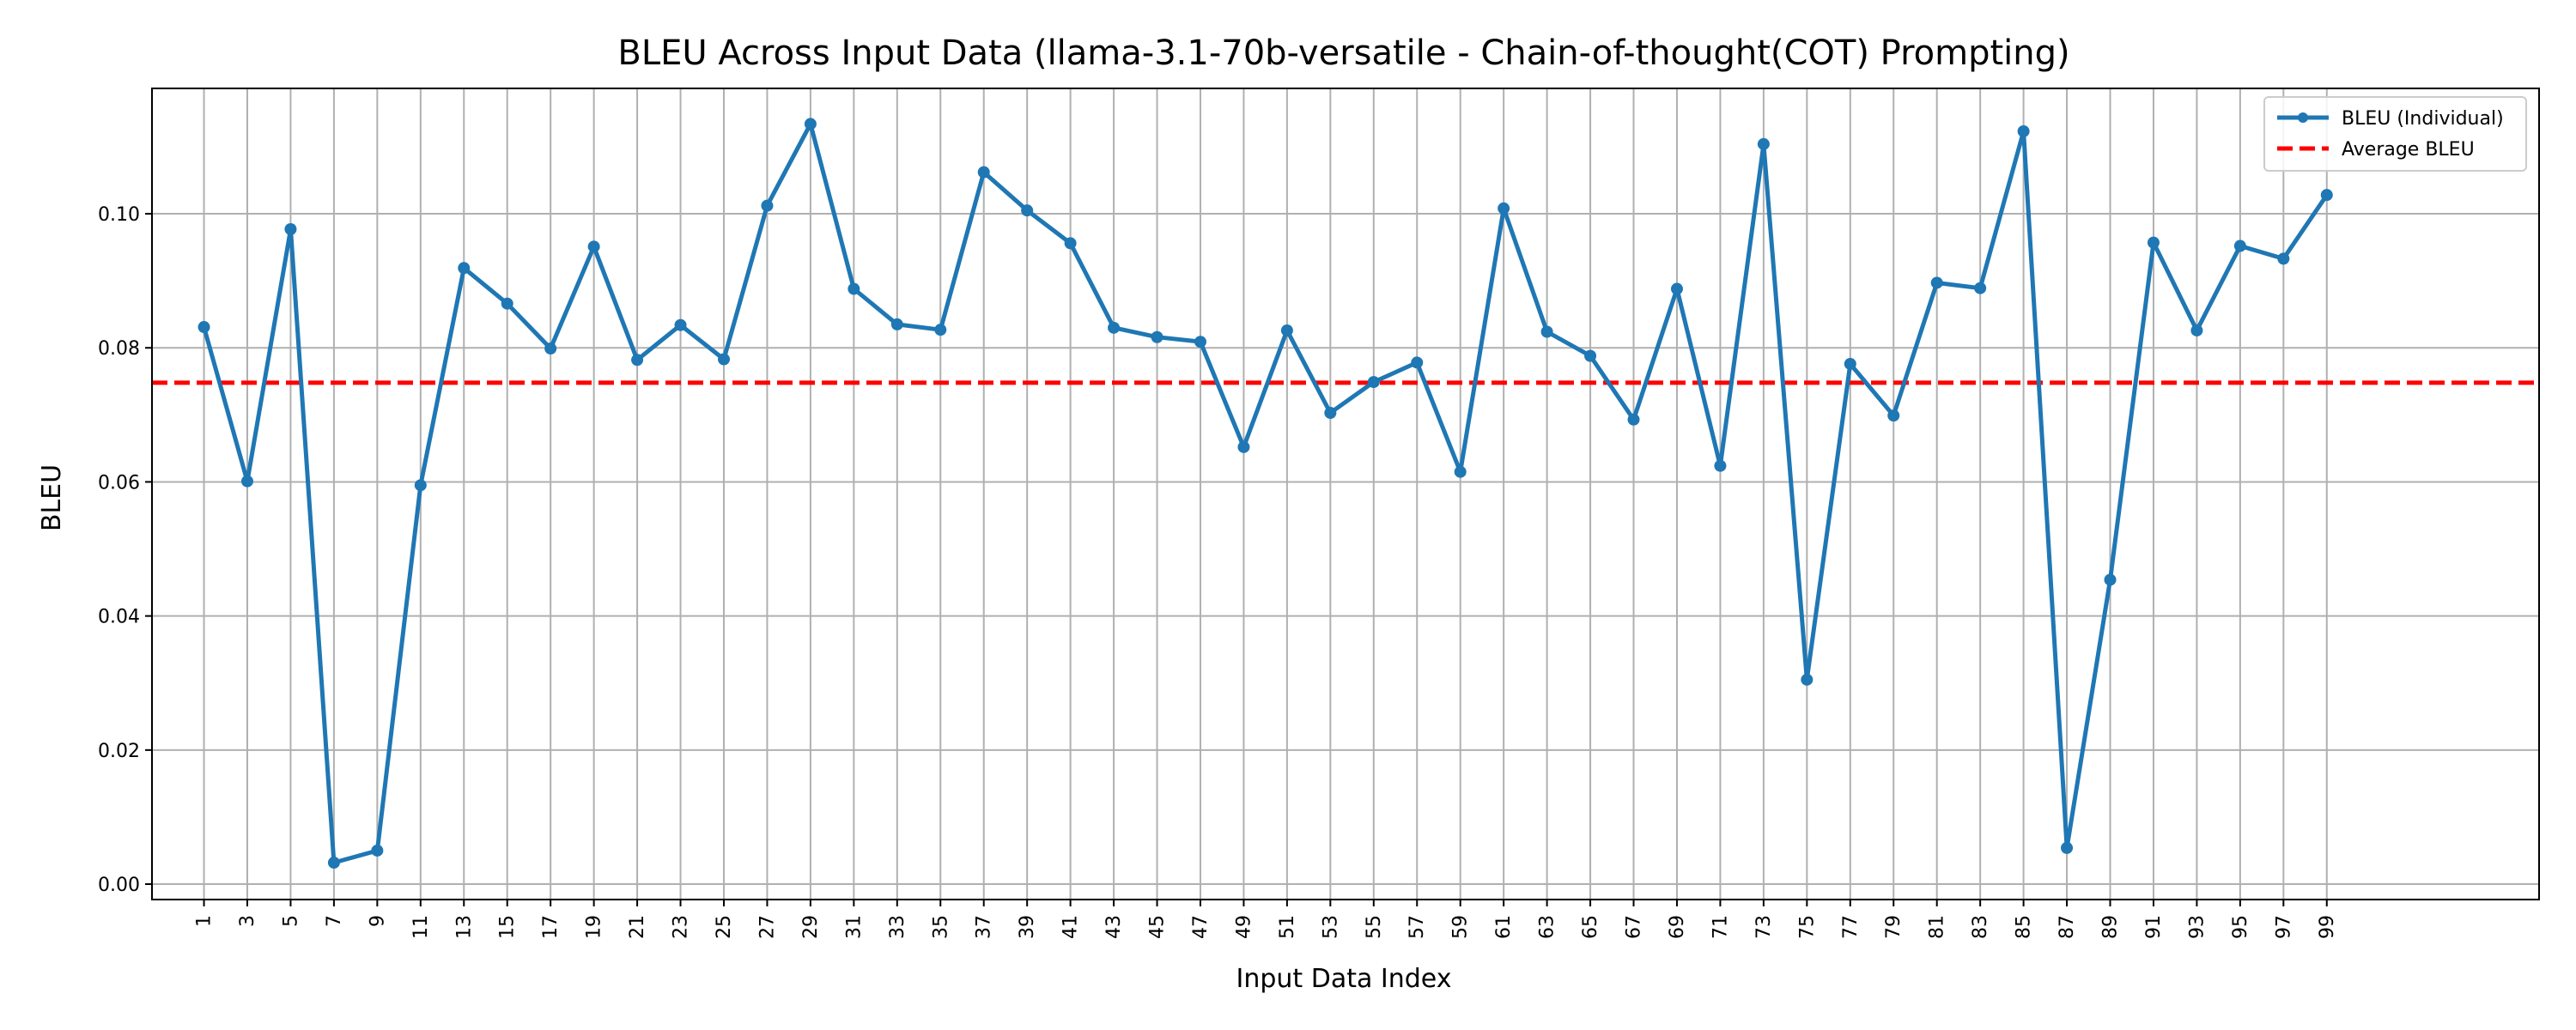 The height and width of the screenshot is (1030, 2576). Describe the element at coordinates (1461, 927) in the screenshot. I see `x-tick-label: 59` at that location.